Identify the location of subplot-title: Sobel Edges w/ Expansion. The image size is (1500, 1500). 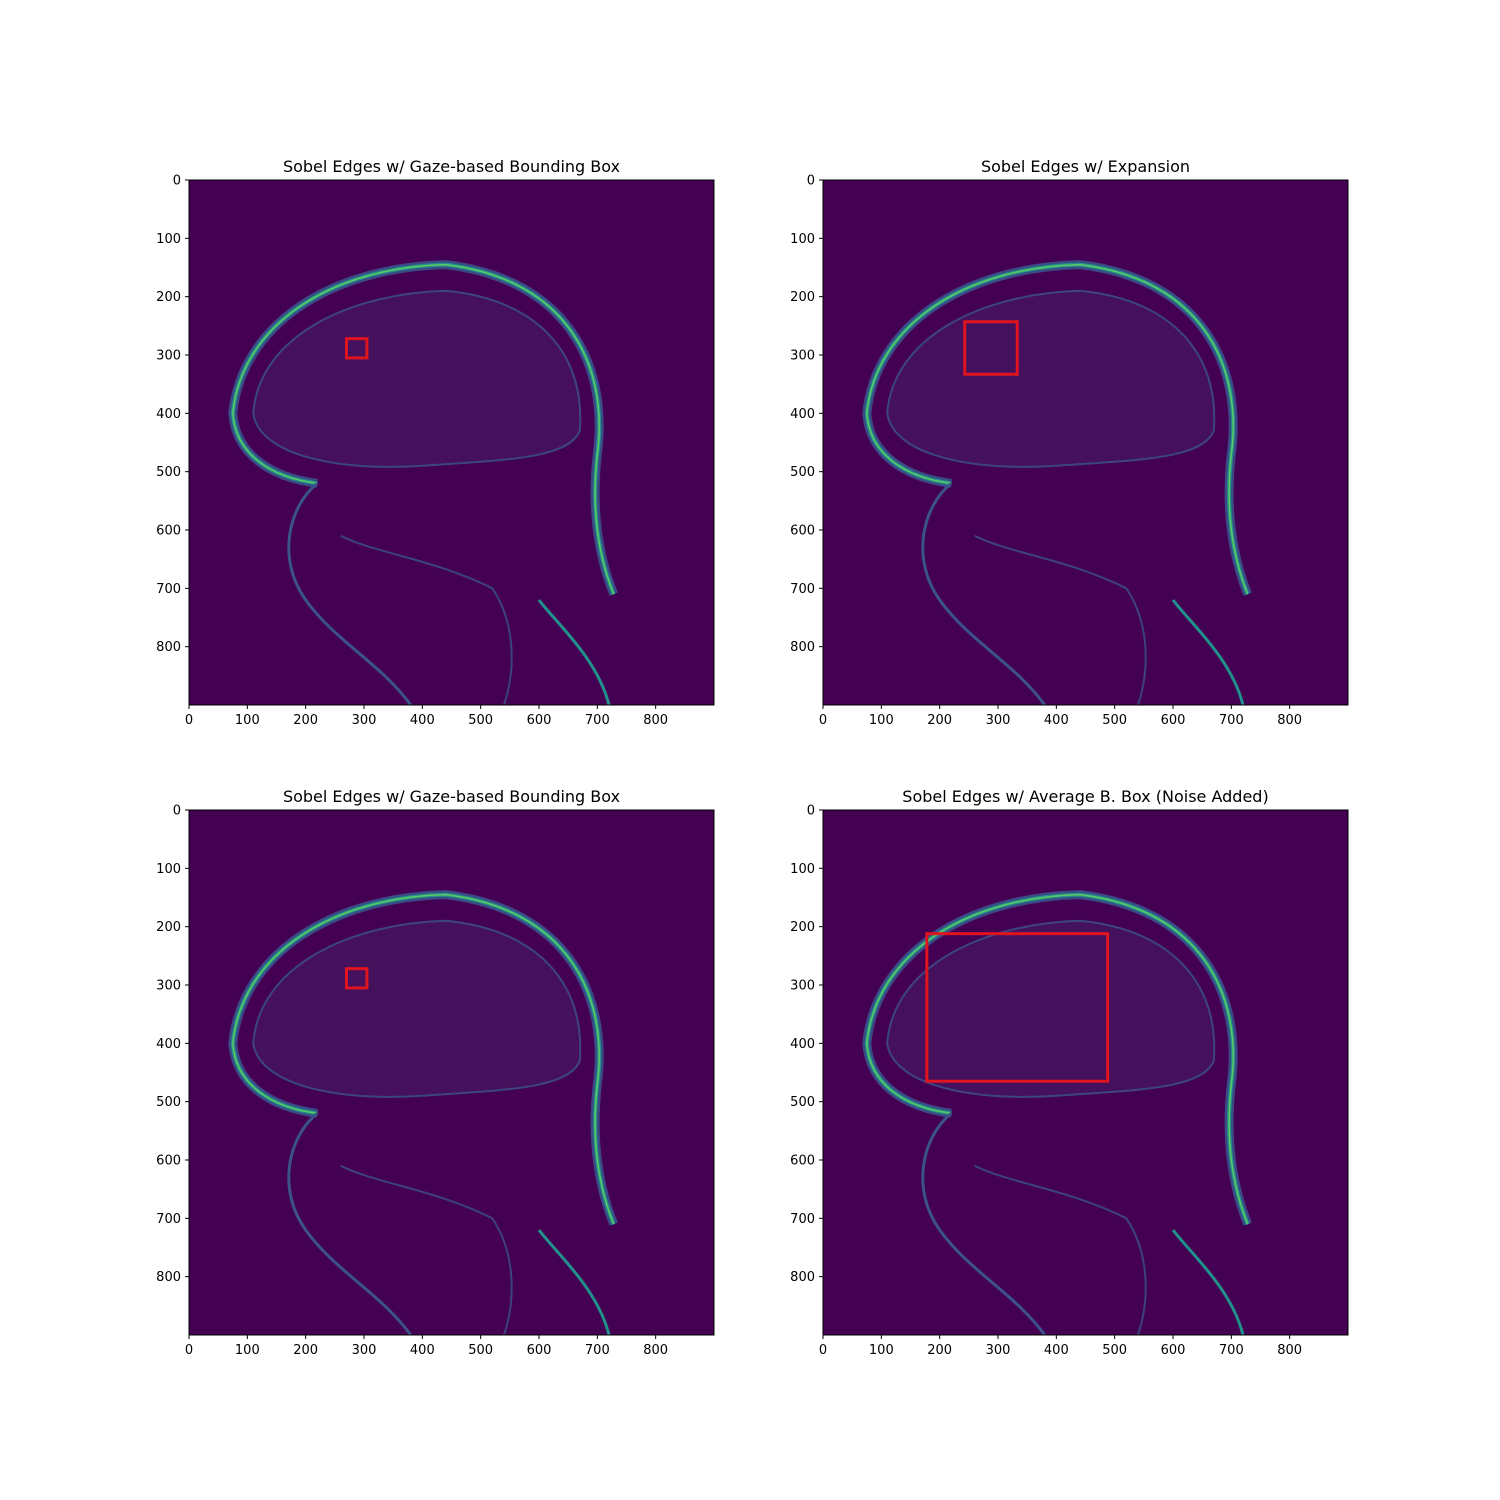
(1085, 166).